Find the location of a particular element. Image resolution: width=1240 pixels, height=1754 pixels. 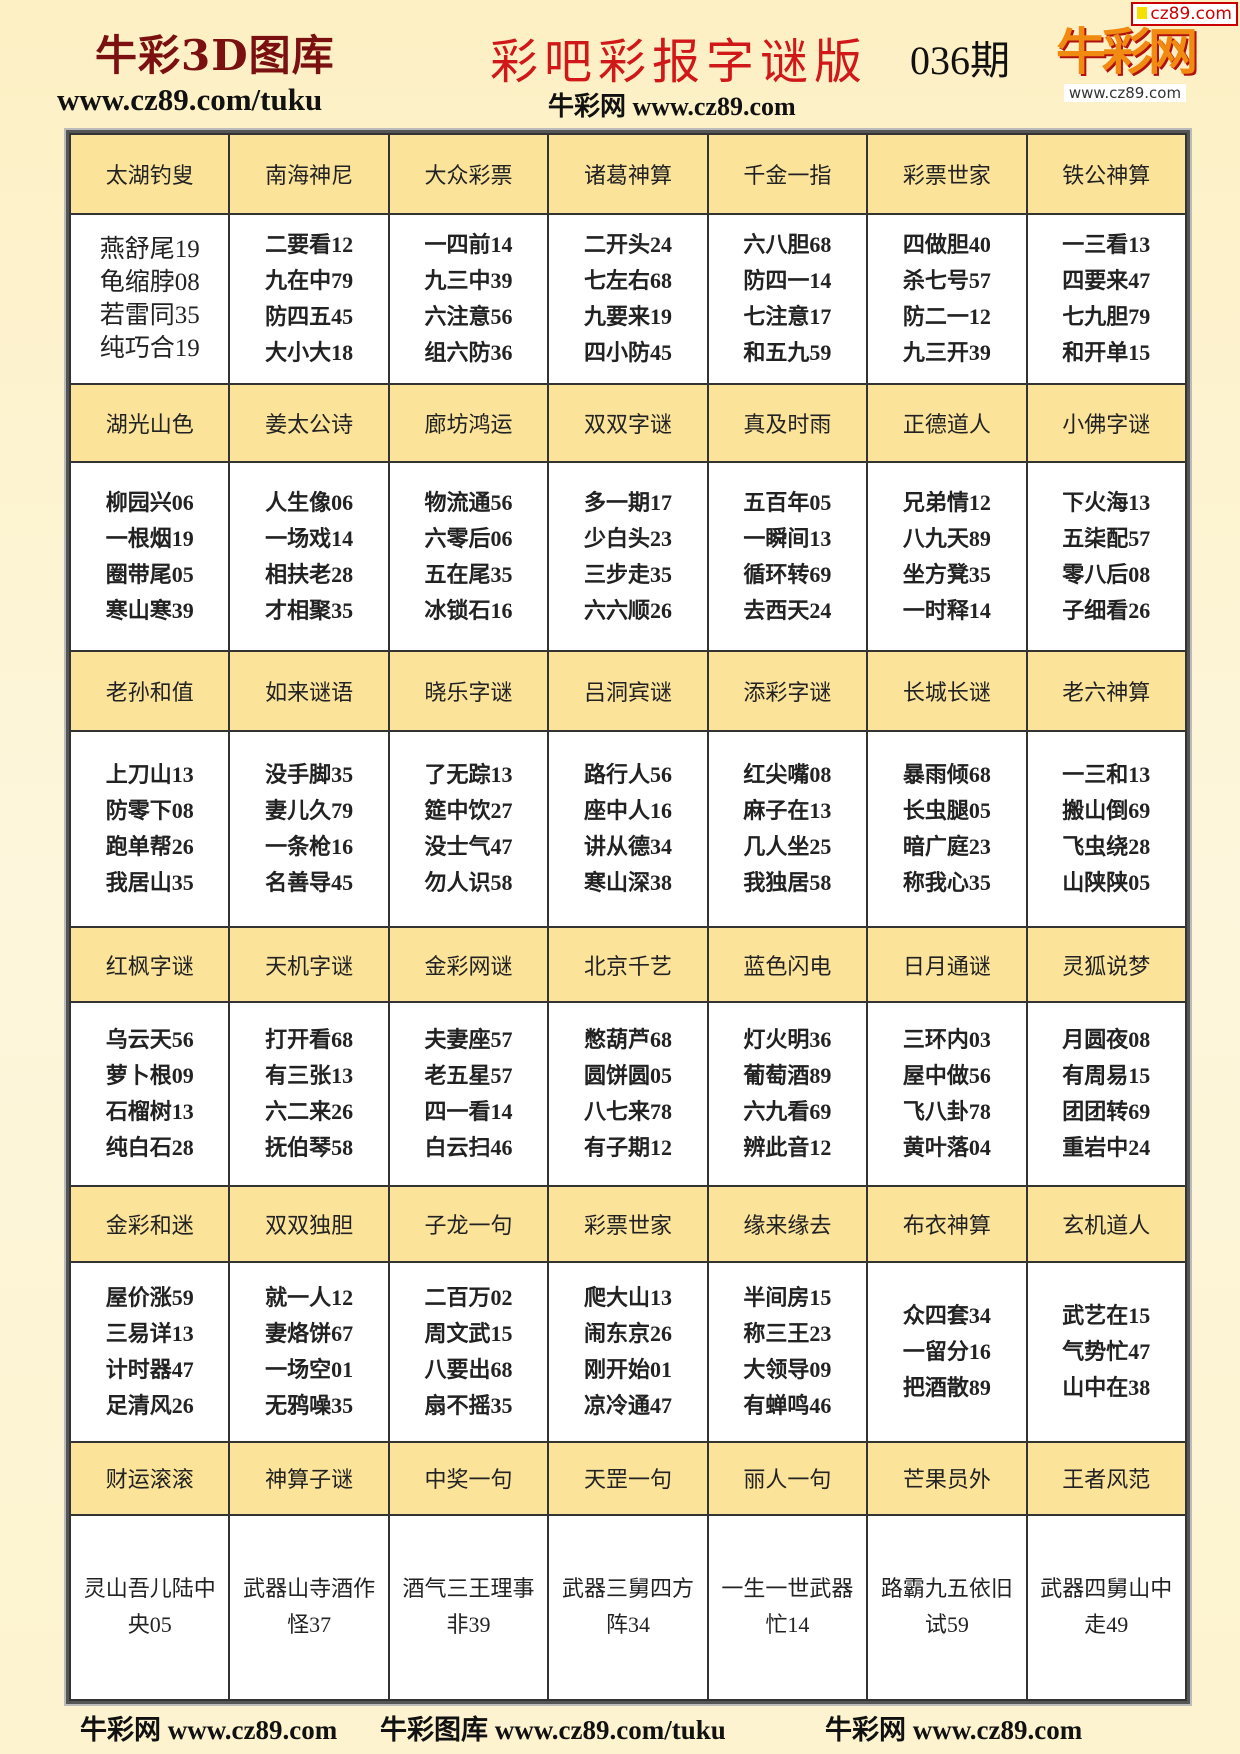

header-row: 金彩和迷 双双独胆 子龙一句 彩票世家 缘来缘去 布衣神算 玄机道人 is located at coordinates (628, 1224).